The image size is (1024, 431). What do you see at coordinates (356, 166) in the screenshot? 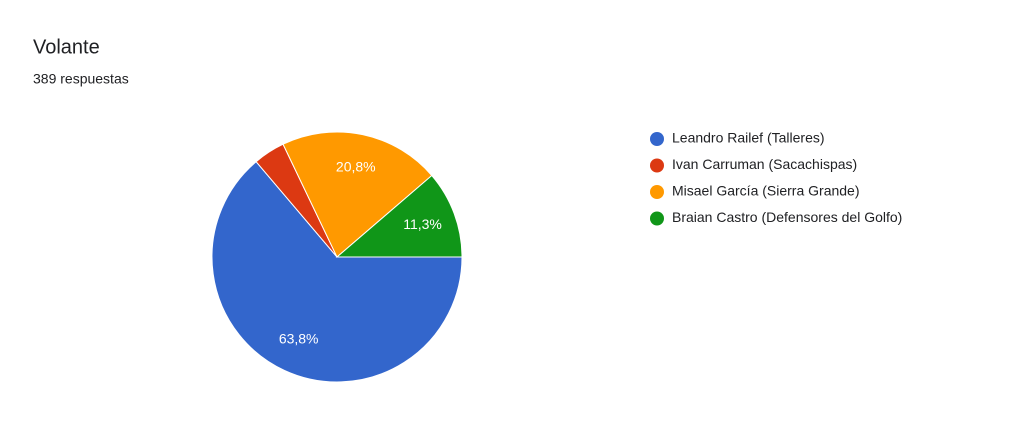
I see `data-label: 20,8%` at bounding box center [356, 166].